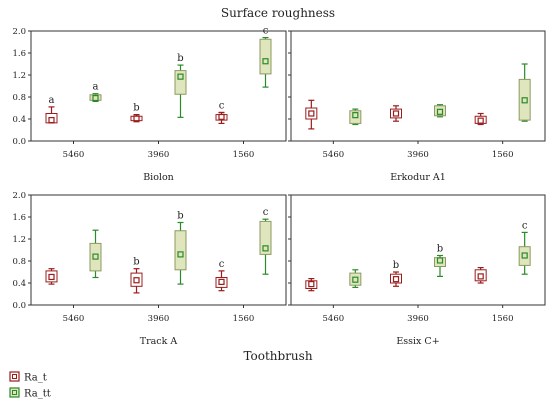  Describe the element at coordinates (30, 393) in the screenshot. I see `legend-item-ra-tt: Ra_tt` at that location.